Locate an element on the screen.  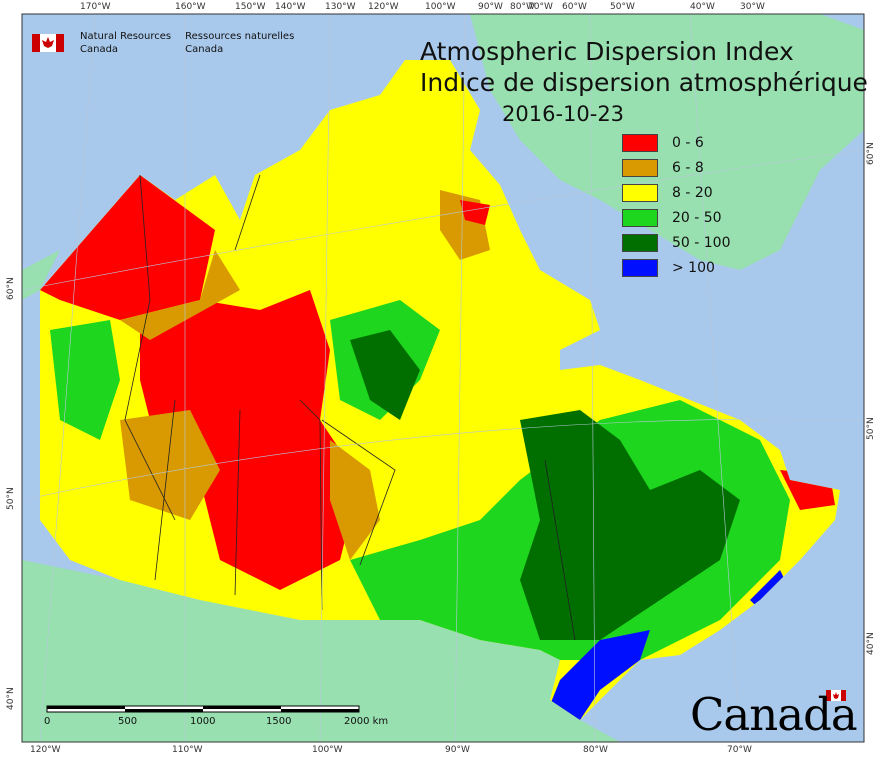
agency-fr-line1: Ressources naturelles is located at coordinates (240, 36).